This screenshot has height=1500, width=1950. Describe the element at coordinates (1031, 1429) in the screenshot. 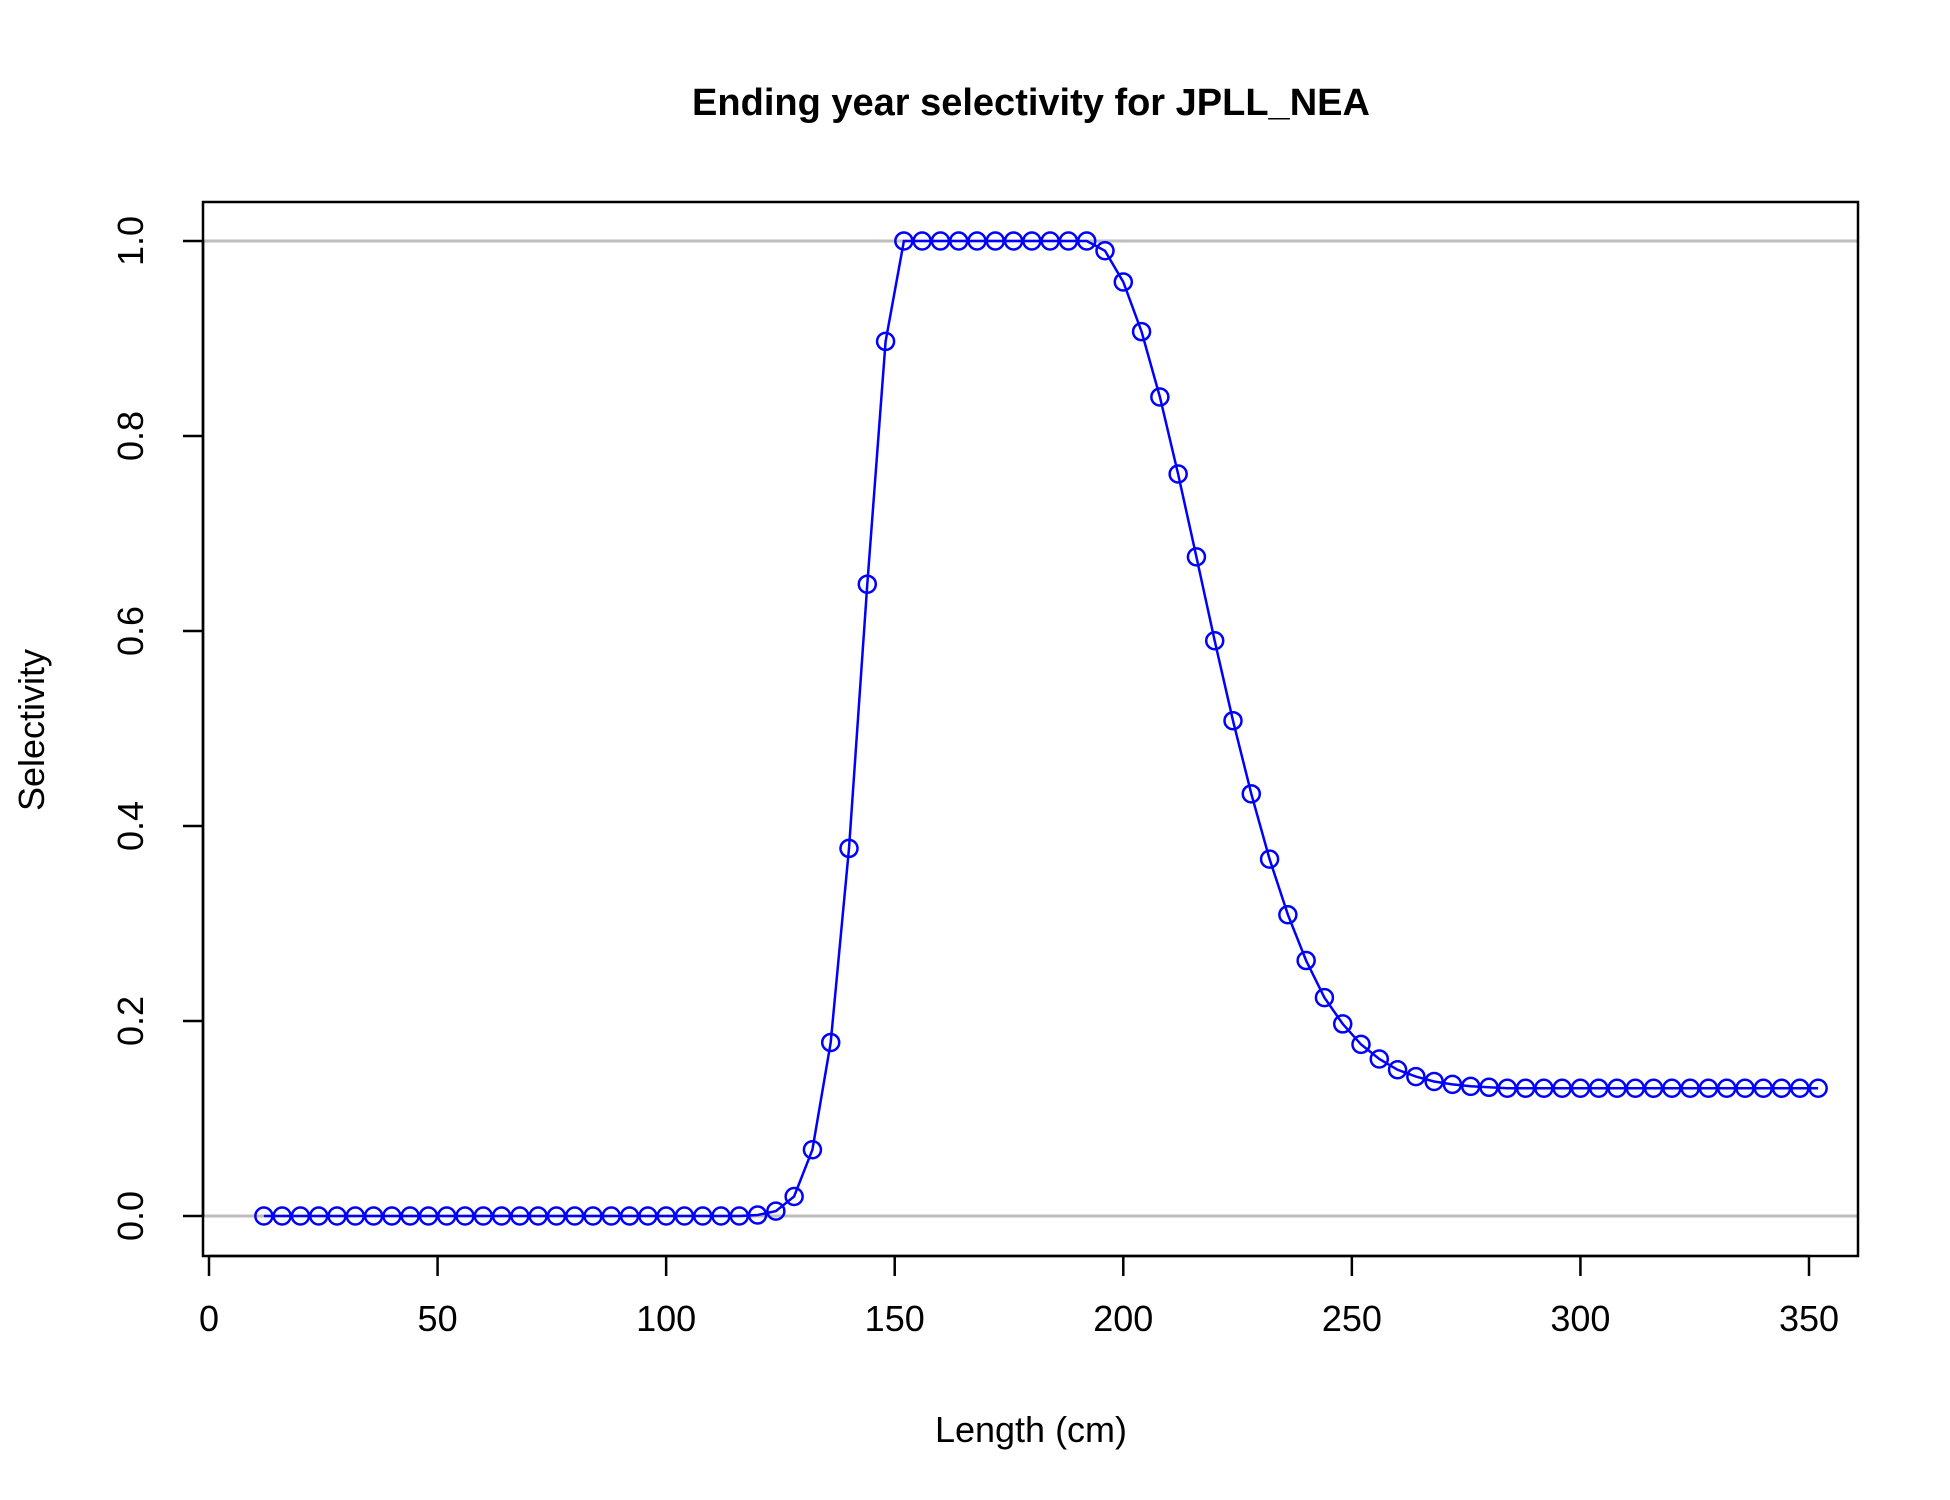

I see `x-axis-label: Length (cm)` at that location.